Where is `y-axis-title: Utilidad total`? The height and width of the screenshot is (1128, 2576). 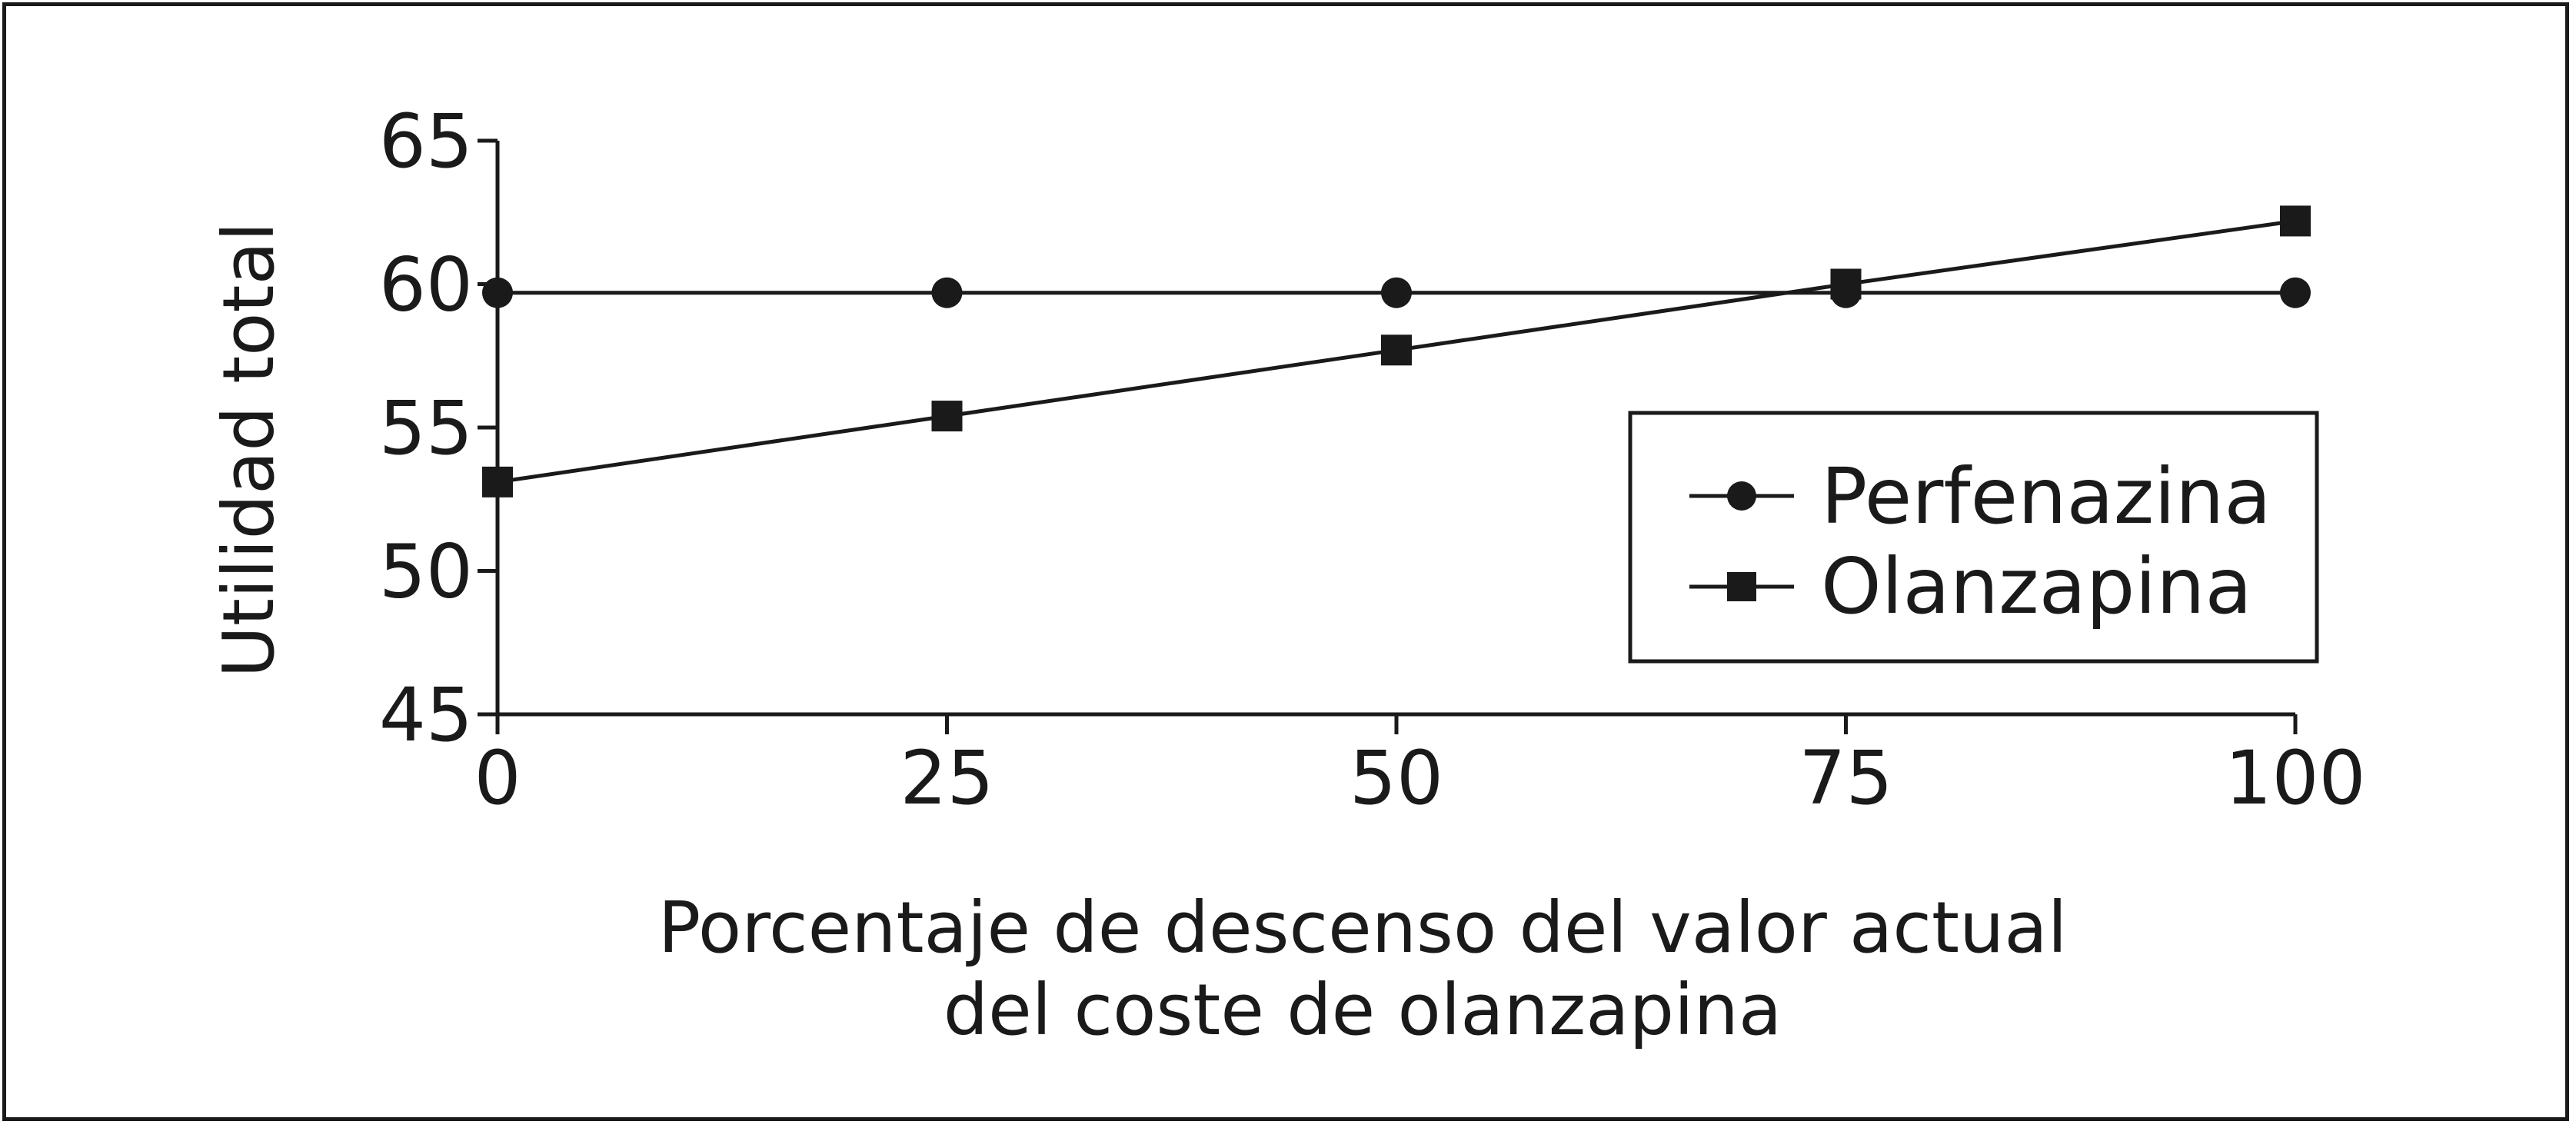 y-axis-title: Utilidad total is located at coordinates (249, 450).